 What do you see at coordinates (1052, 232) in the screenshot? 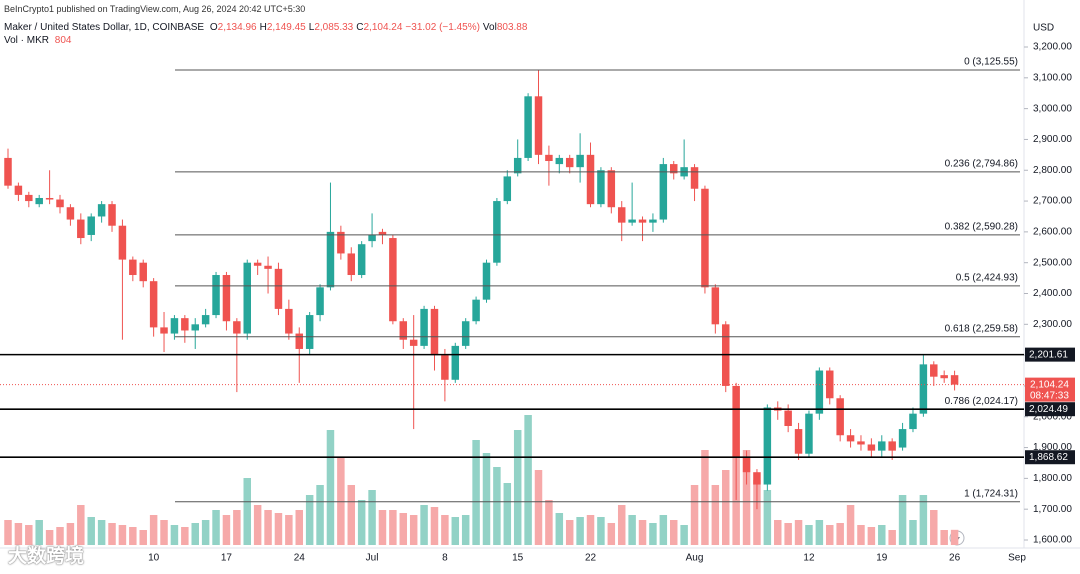
I see `y-tick-label: 2,600.00` at bounding box center [1052, 232].